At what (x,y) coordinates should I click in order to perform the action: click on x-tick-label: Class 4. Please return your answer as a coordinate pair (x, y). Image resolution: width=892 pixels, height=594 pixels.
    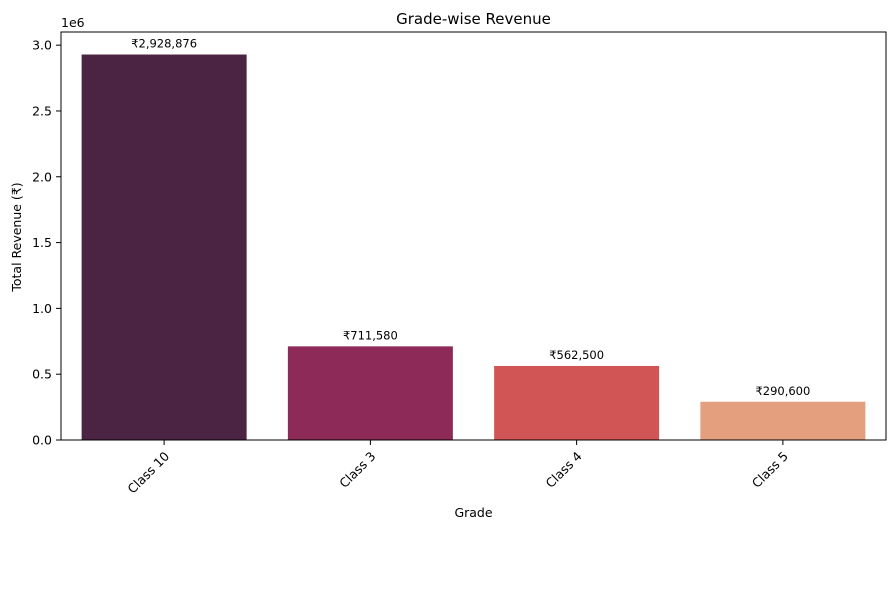
    Looking at the image, I should click on (563, 469).